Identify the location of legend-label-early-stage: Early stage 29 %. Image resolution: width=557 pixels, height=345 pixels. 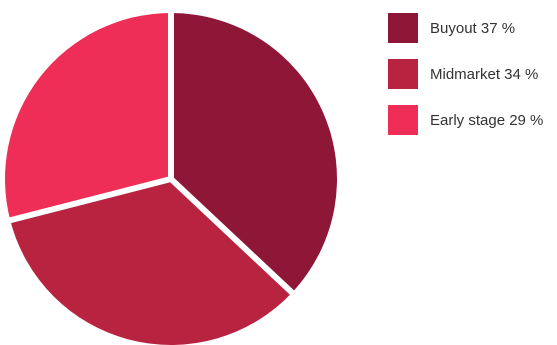
(487, 120).